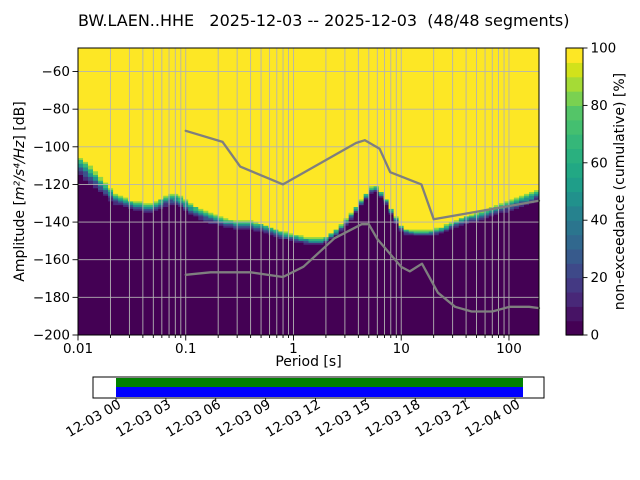 The height and width of the screenshot is (480, 640). I want to click on x-tick-label: 100, so click(509, 349).